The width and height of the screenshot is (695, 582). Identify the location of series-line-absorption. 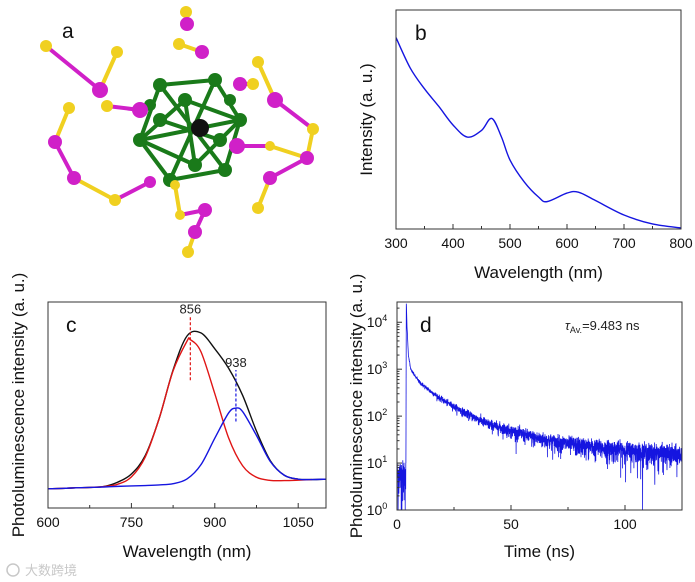
(538, 133).